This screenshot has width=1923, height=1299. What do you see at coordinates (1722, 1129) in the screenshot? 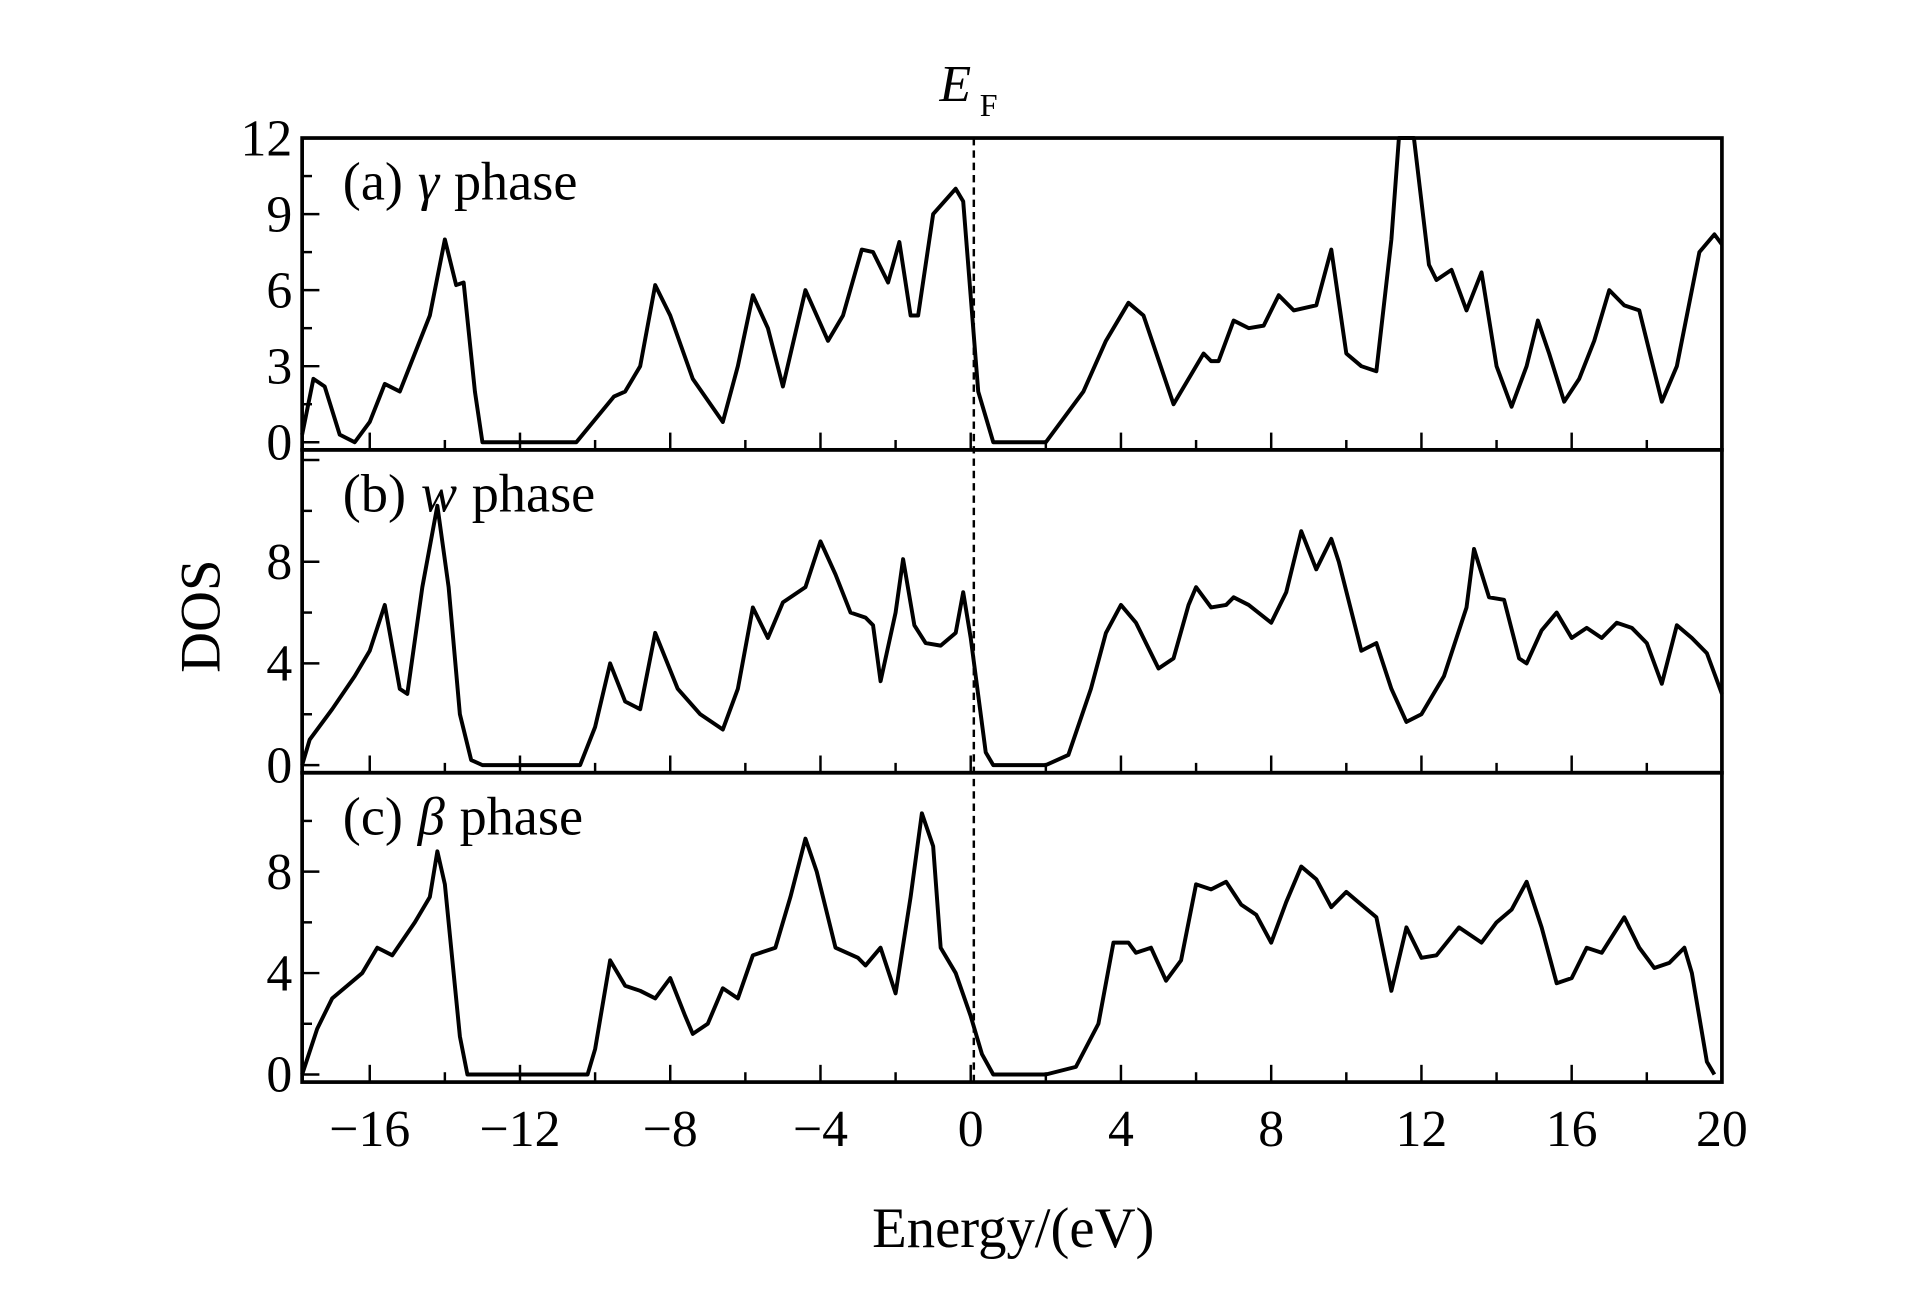
I see `x-tick-label: 20` at bounding box center [1722, 1129].